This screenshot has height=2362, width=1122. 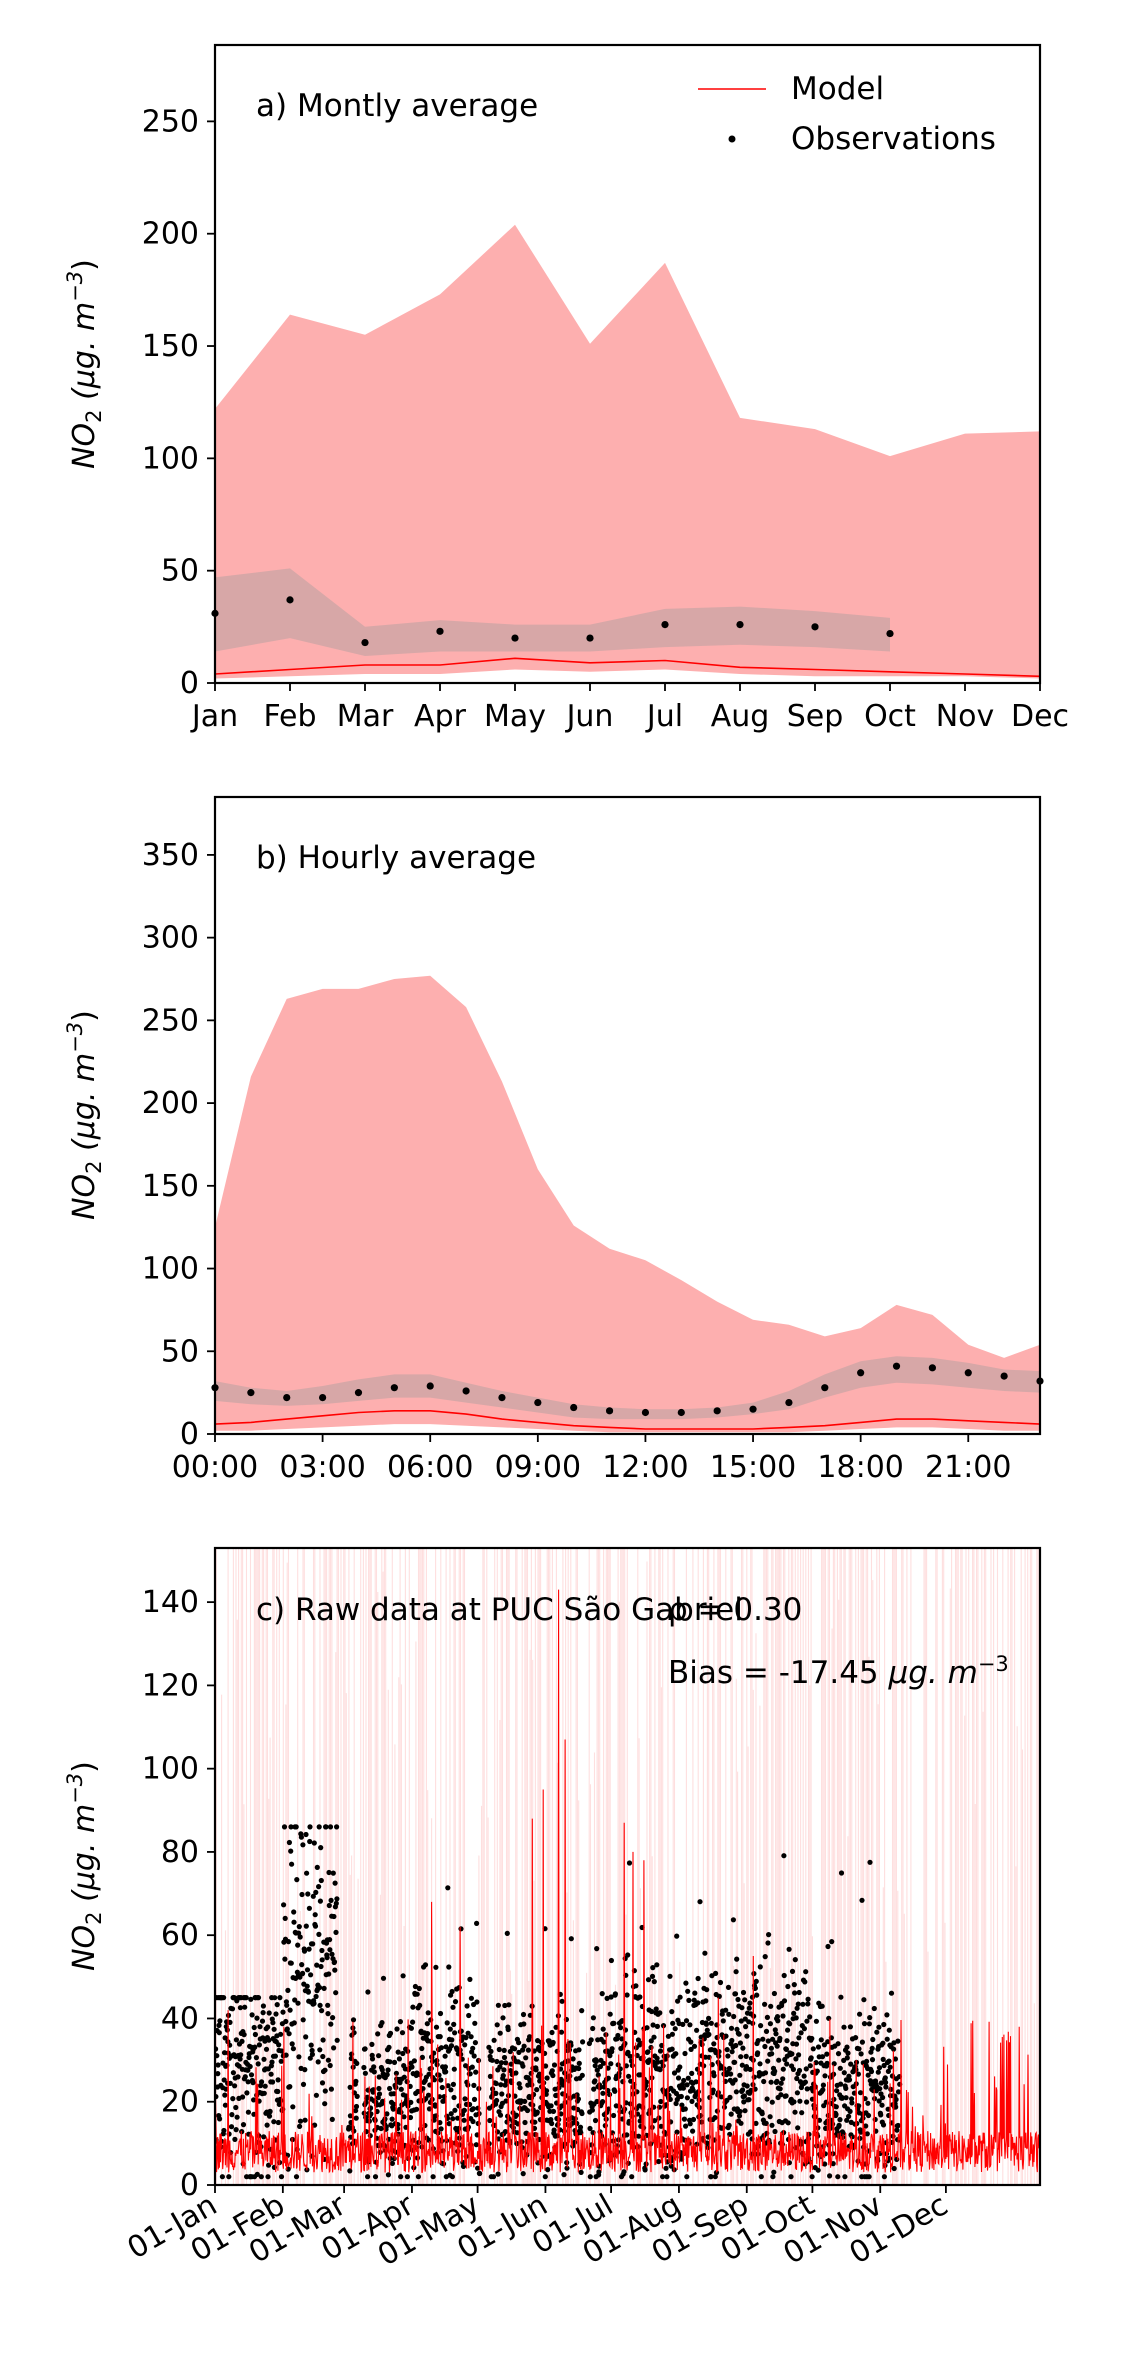 I want to click on raw-correlation-label: ρ = 0.30, so click(x=735, y=1610).